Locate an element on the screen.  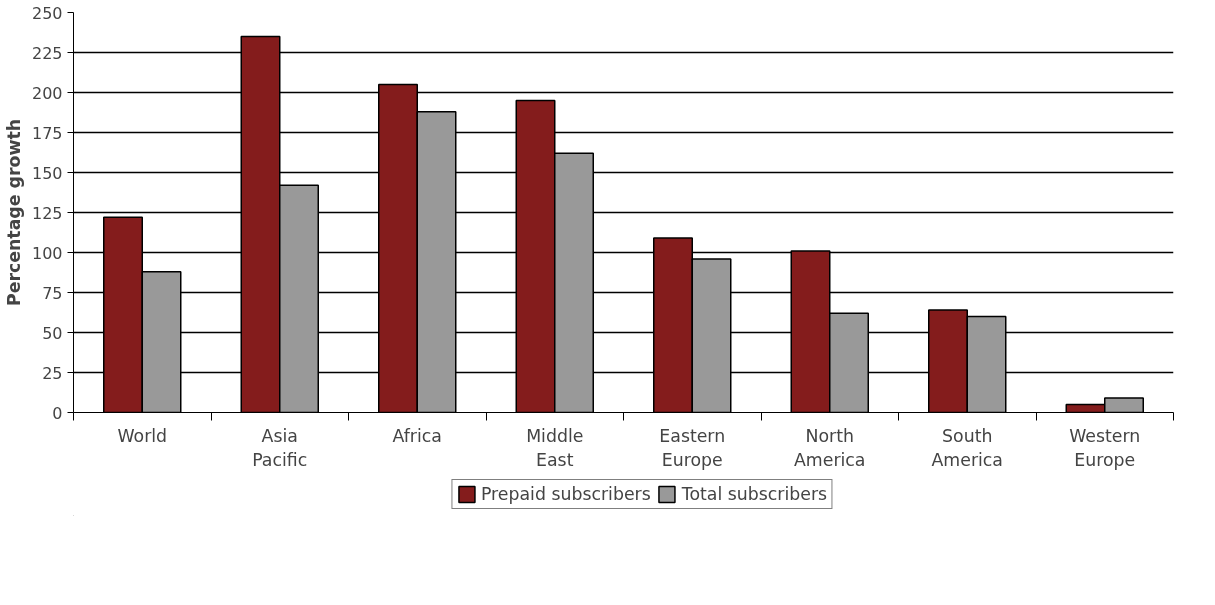
y-tick-label: 125 is located at coordinates (47, 213).